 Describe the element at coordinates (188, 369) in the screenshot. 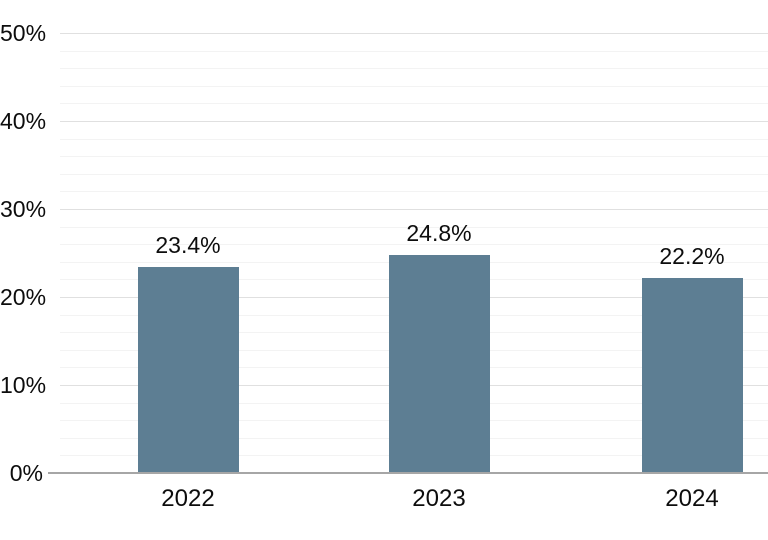

I see `bar-2022` at that location.